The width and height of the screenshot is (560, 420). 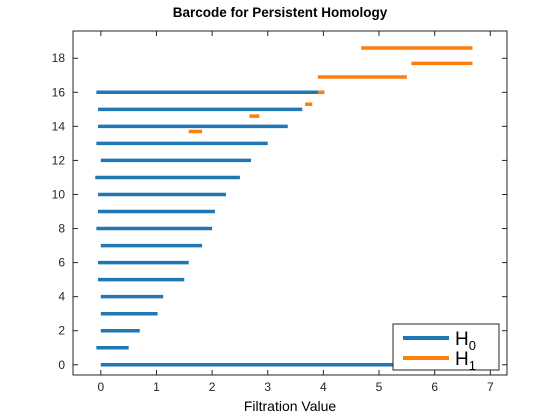 What do you see at coordinates (490, 387) in the screenshot?
I see `x-tick-label: 7` at bounding box center [490, 387].